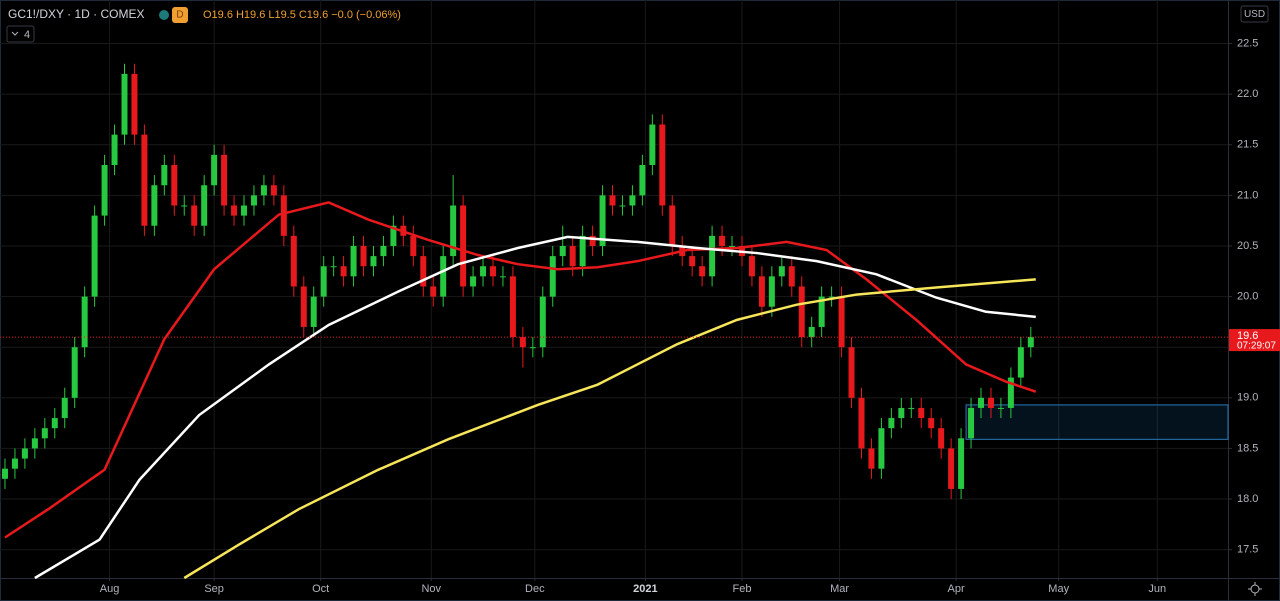 The width and height of the screenshot is (1280, 601). Describe the element at coordinates (250, 15) in the screenshot. I see `legend-item: H19.6` at that location.